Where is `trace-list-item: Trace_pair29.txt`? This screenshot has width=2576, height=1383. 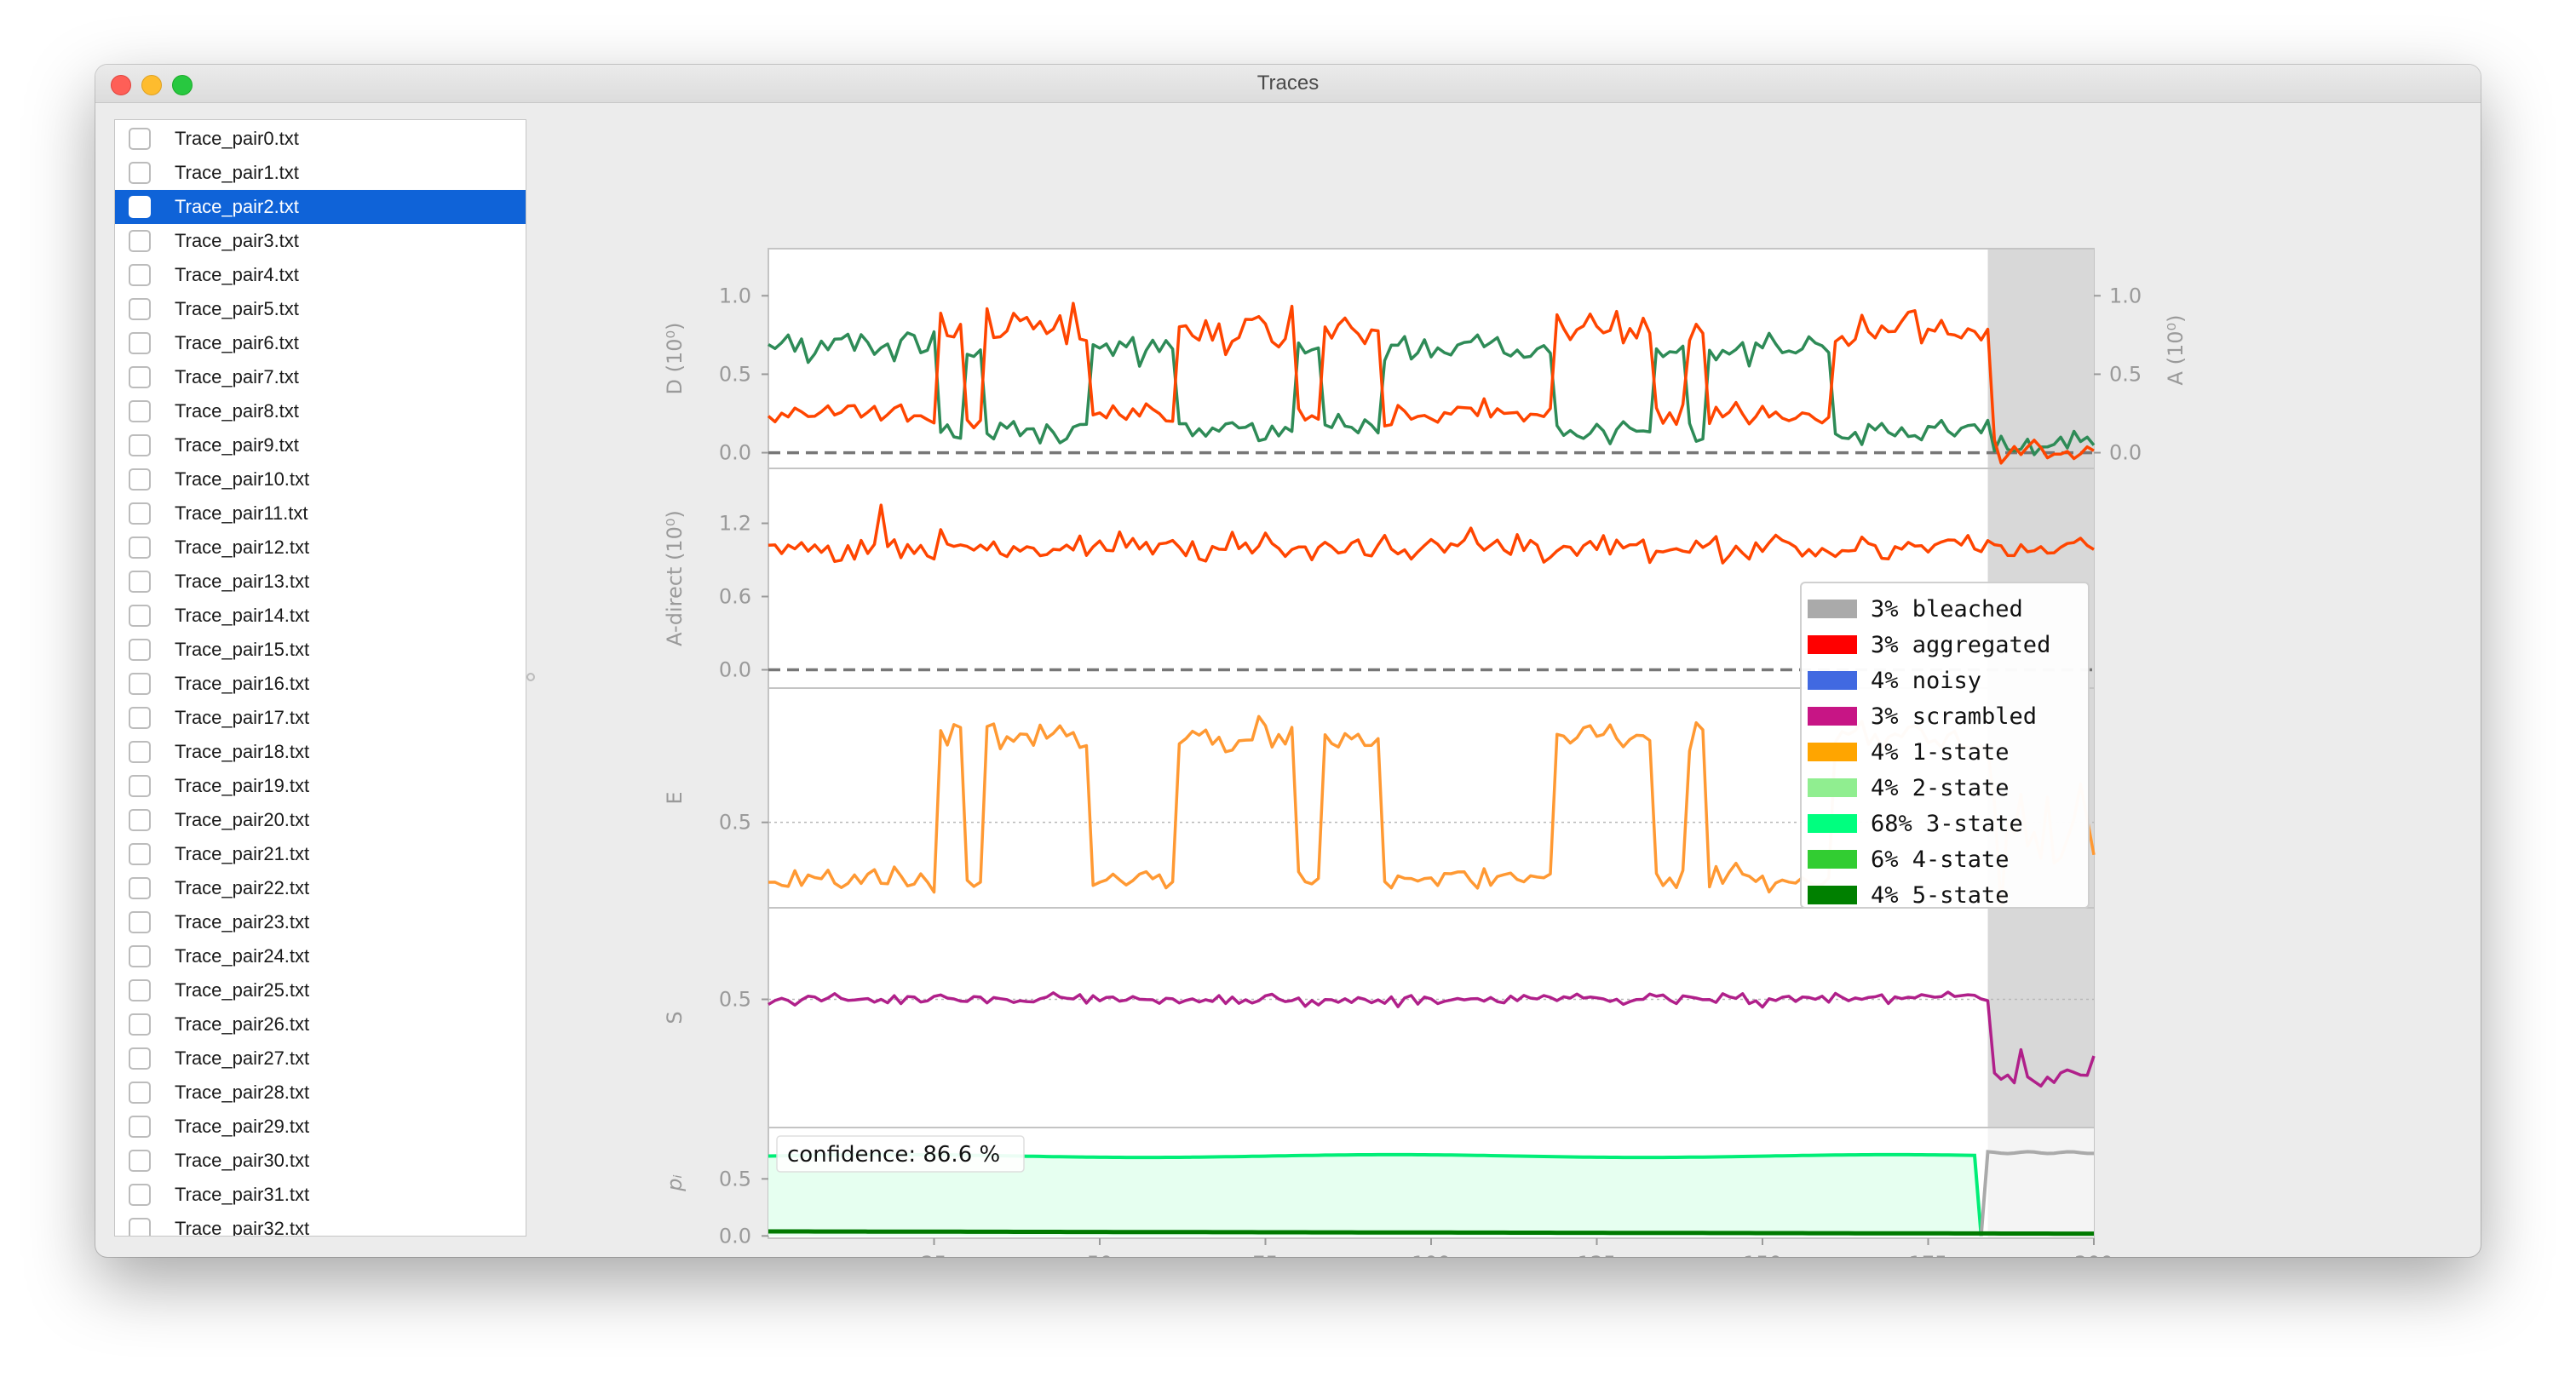
trace-list-item: Trace_pair29.txt is located at coordinates (320, 1127).